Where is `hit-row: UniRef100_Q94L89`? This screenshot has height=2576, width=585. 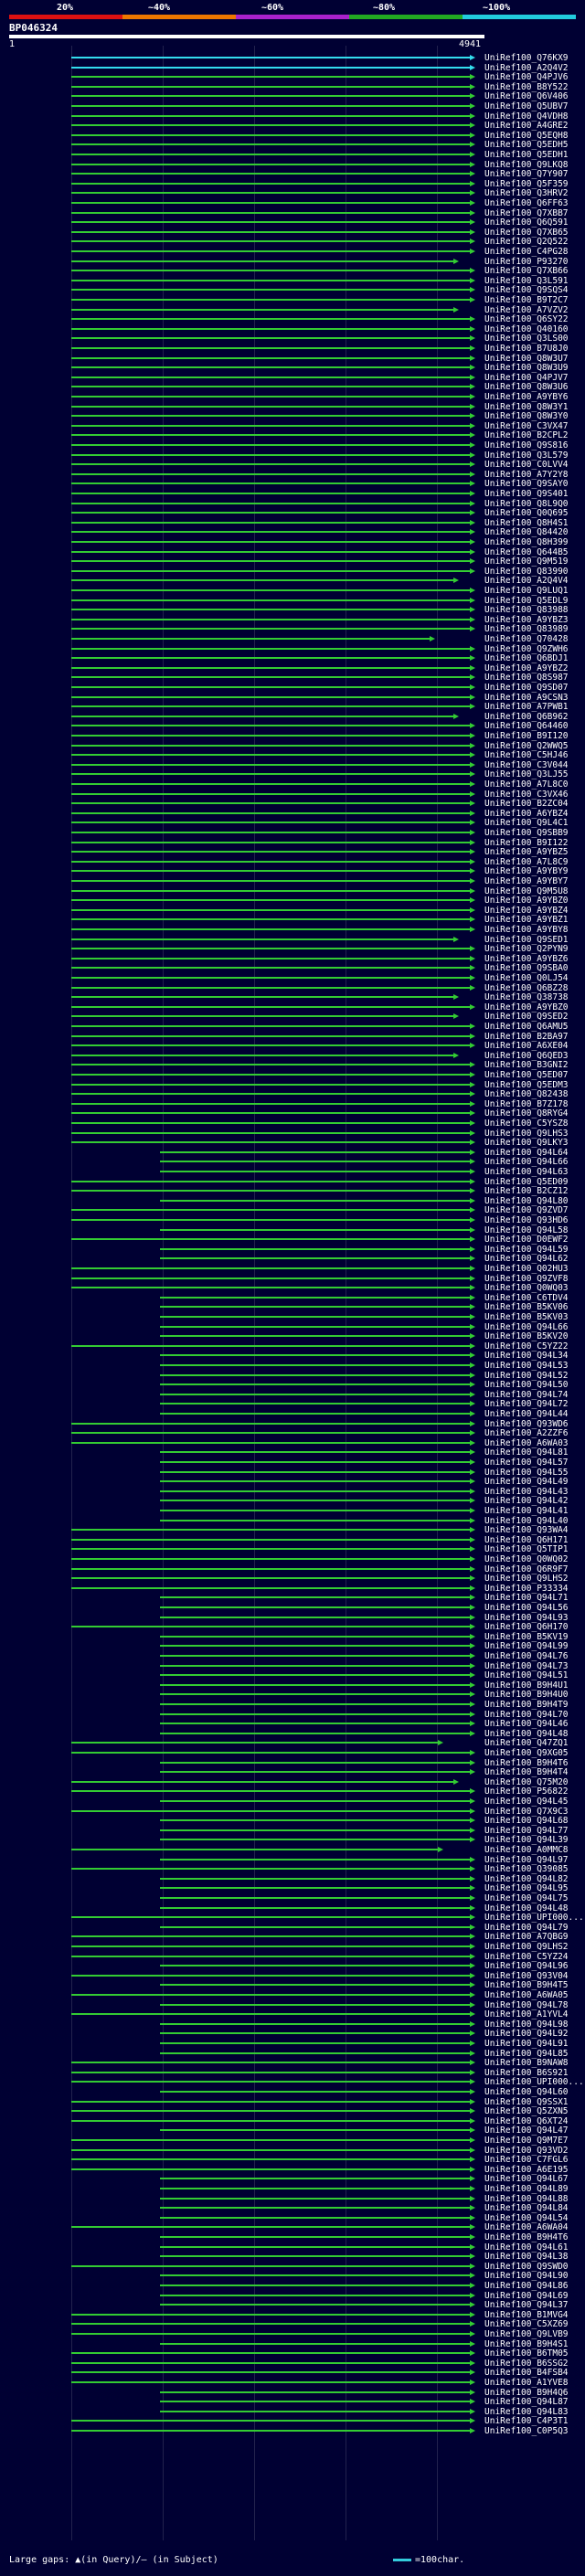
hit-row: UniRef100_Q94L89 is located at coordinates (293, 2189).